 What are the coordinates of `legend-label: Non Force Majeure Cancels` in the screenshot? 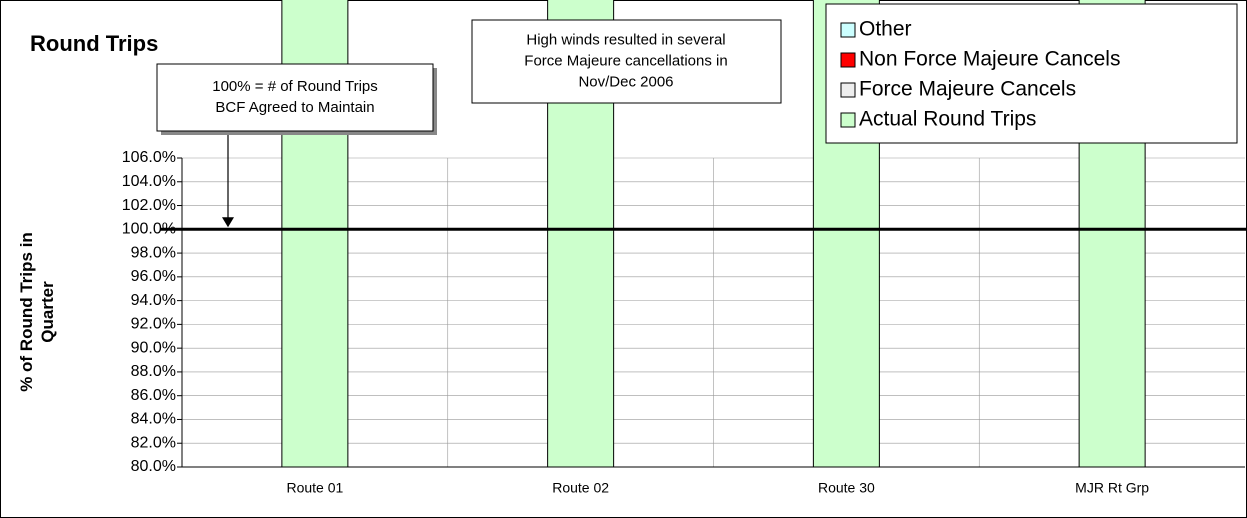 It's located at (989, 59).